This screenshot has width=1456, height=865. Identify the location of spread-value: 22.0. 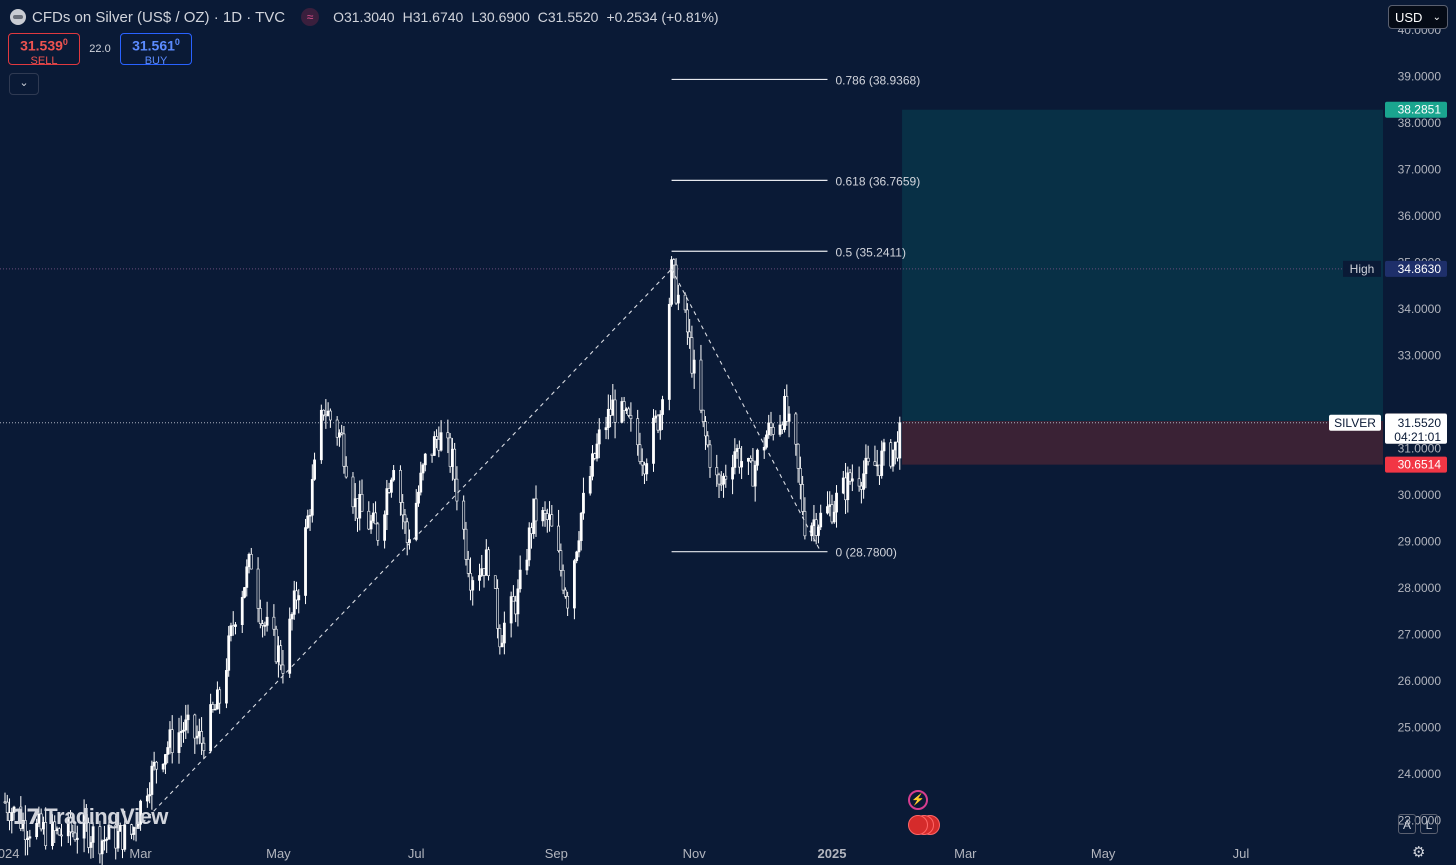
(100, 49).